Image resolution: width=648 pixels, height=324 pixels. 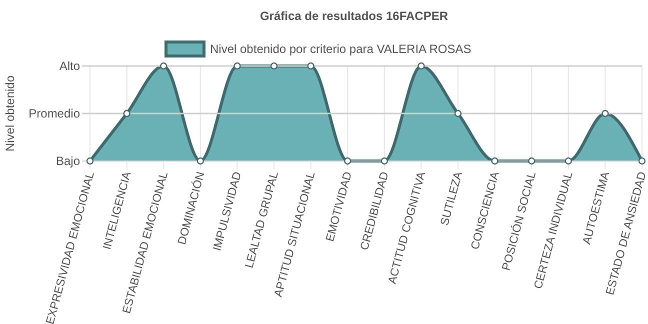 I want to click on text: Bajo, so click(x=68, y=161).